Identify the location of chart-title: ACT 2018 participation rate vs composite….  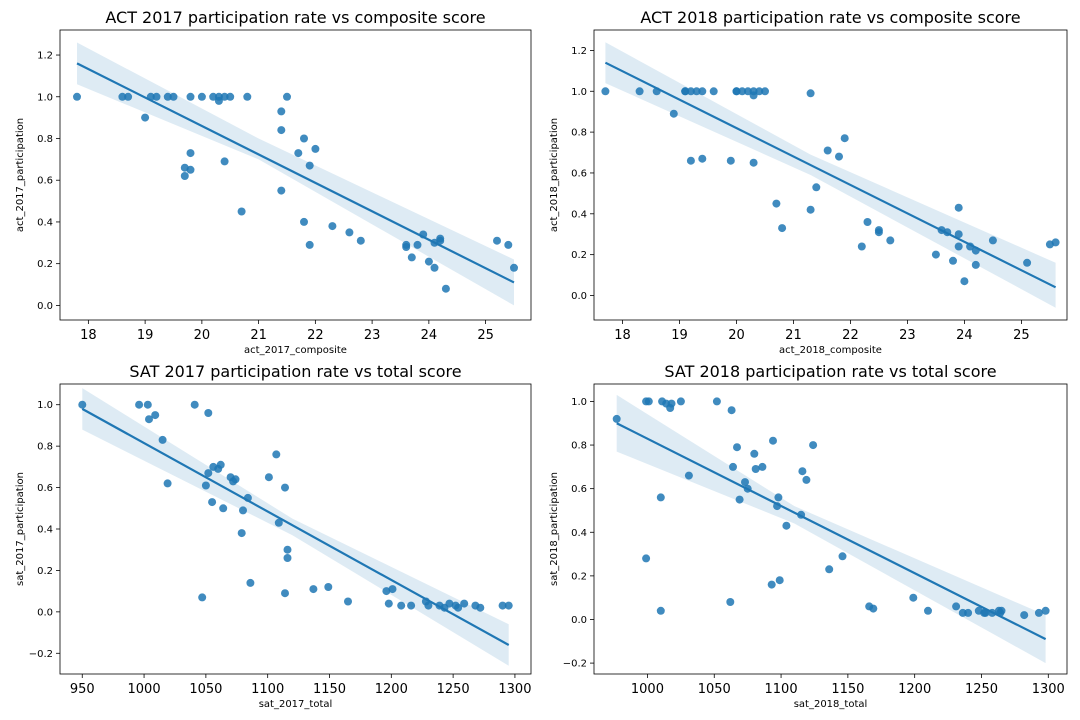
(830, 17).